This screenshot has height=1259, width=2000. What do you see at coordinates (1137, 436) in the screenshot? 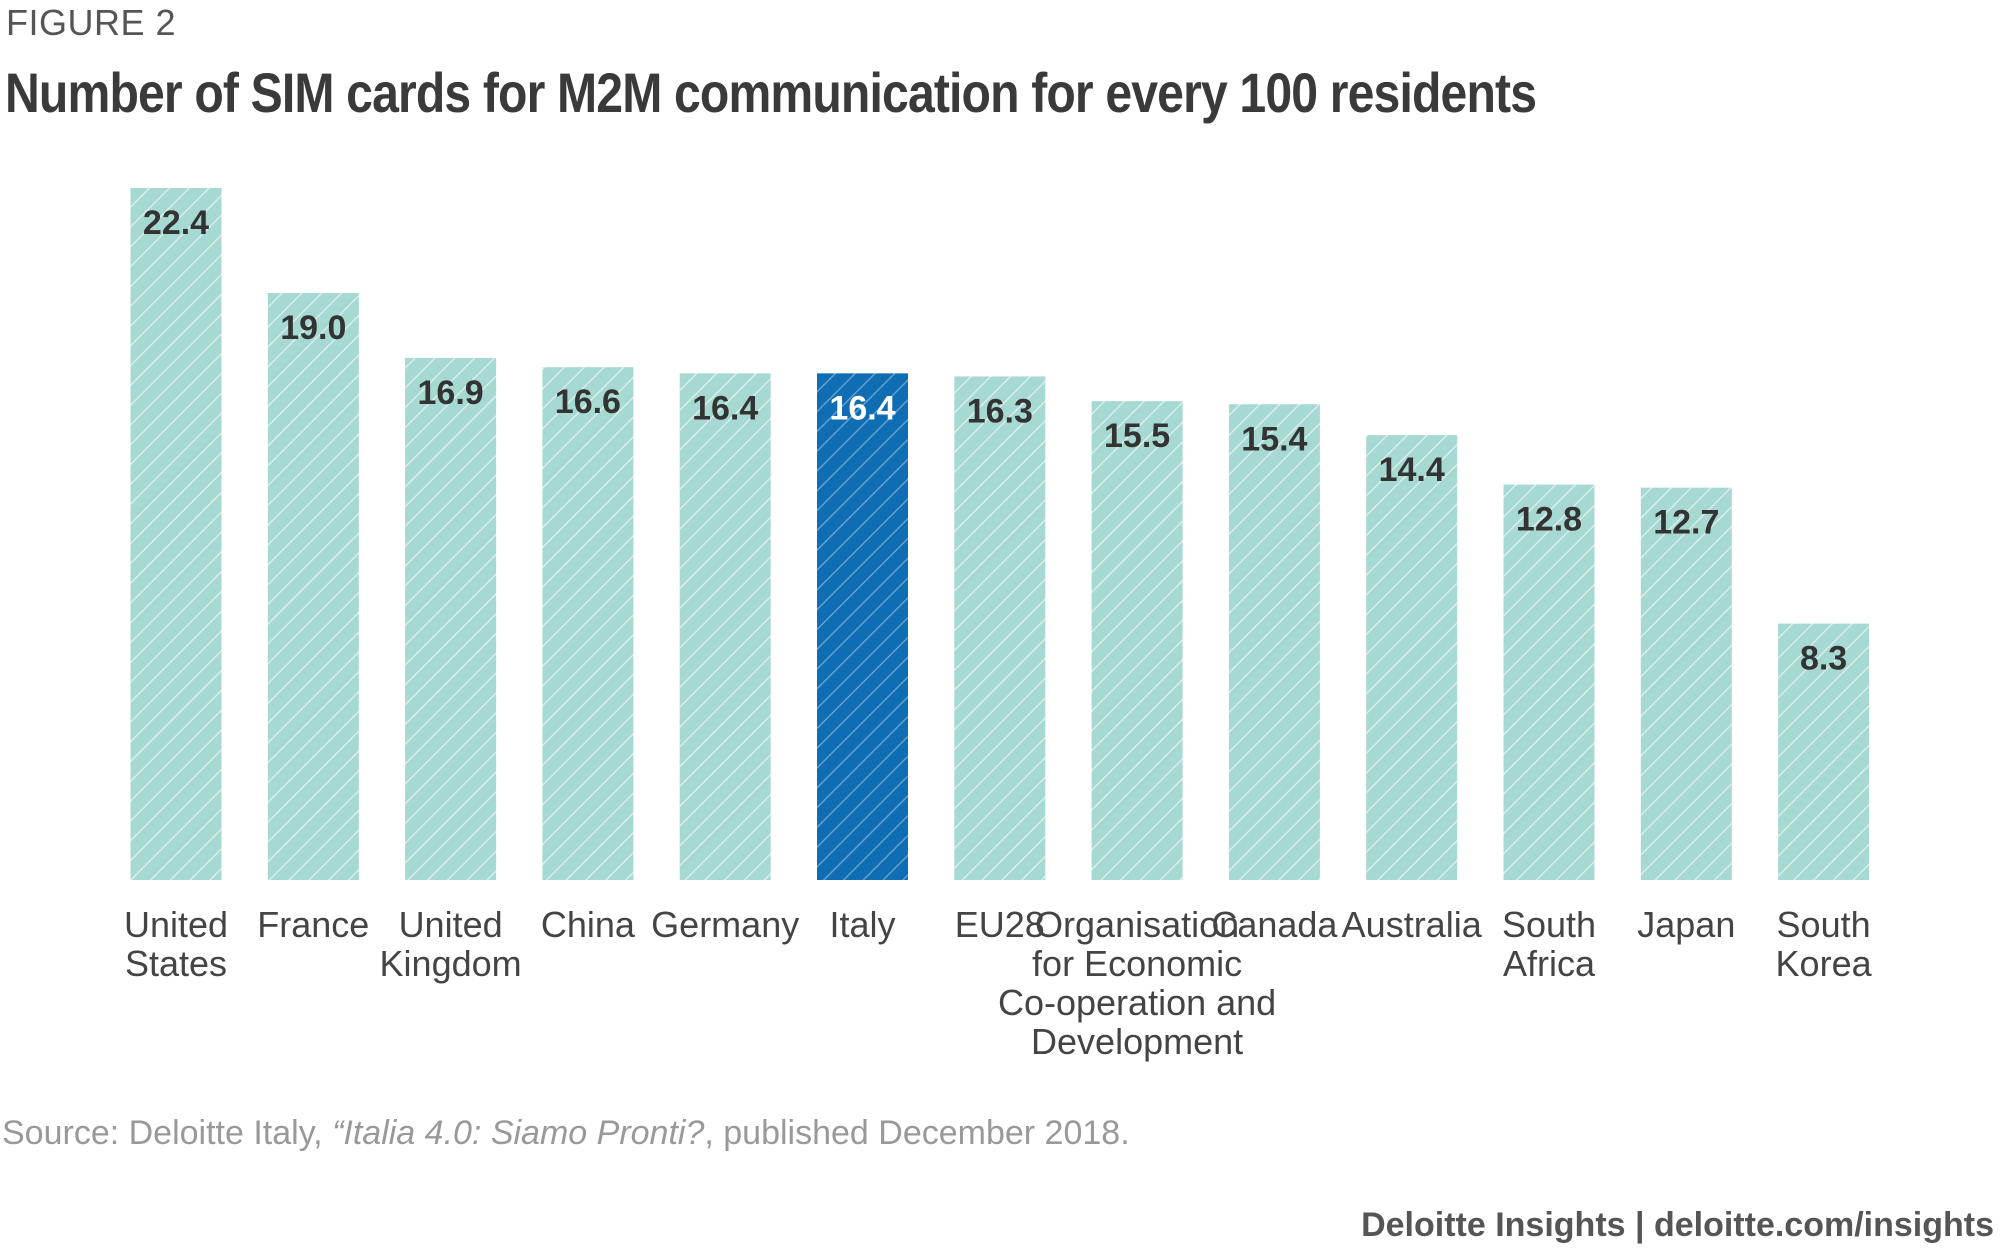
I see `value-label: 15.5` at bounding box center [1137, 436].